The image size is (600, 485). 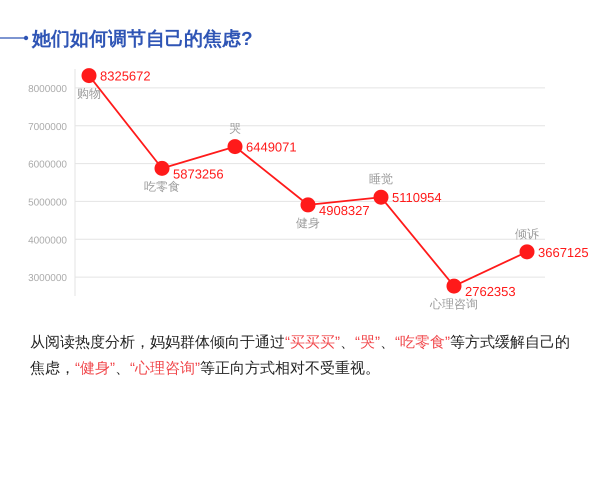 I want to click on data-label: 8325672, so click(x=125, y=76).